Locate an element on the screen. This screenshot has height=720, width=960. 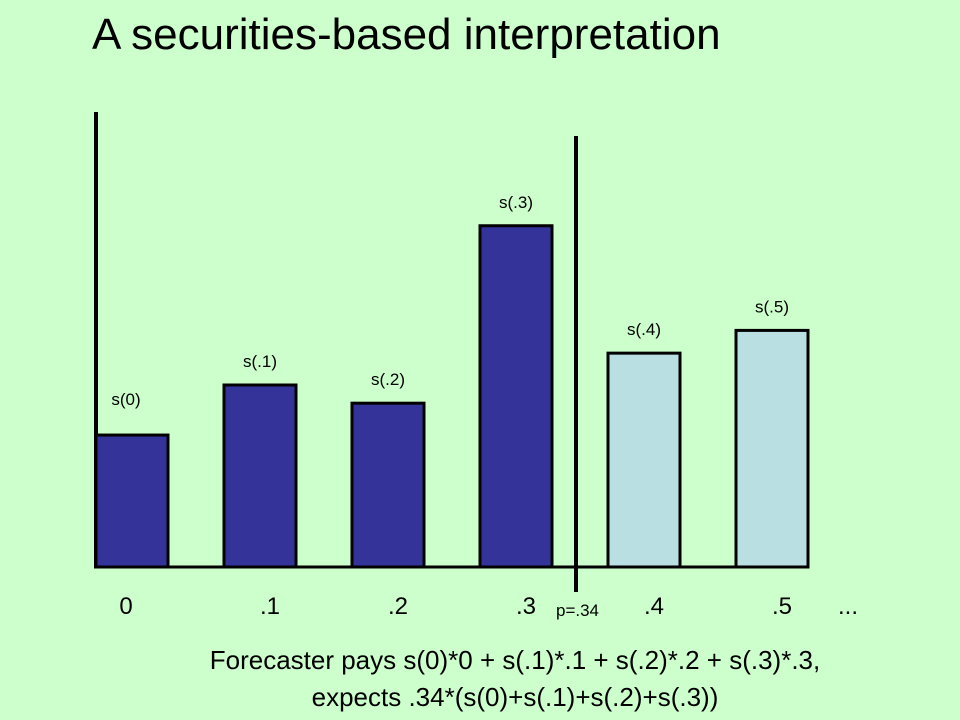
x-tick-label-3: .3 is located at coordinates (526, 606).